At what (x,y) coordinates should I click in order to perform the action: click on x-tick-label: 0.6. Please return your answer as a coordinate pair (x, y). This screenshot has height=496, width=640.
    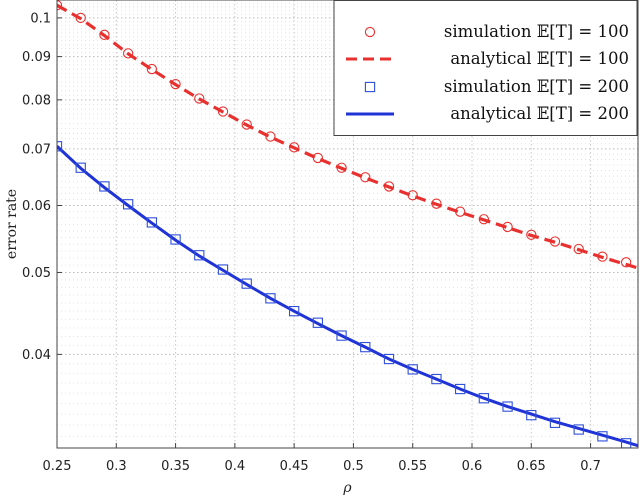
    Looking at the image, I should click on (472, 466).